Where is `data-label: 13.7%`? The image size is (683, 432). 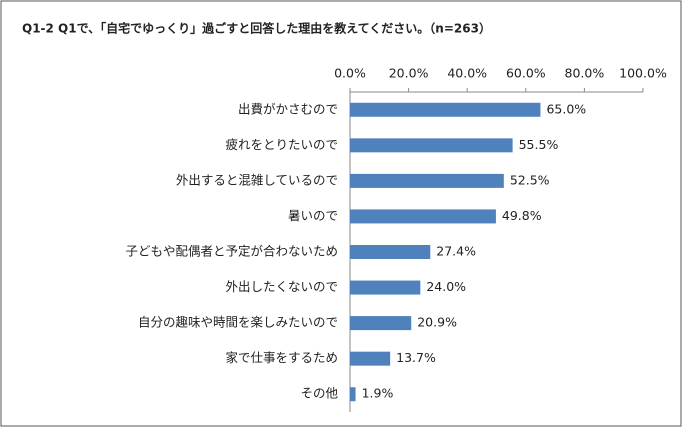
data-label: 13.7% is located at coordinates (416, 357).